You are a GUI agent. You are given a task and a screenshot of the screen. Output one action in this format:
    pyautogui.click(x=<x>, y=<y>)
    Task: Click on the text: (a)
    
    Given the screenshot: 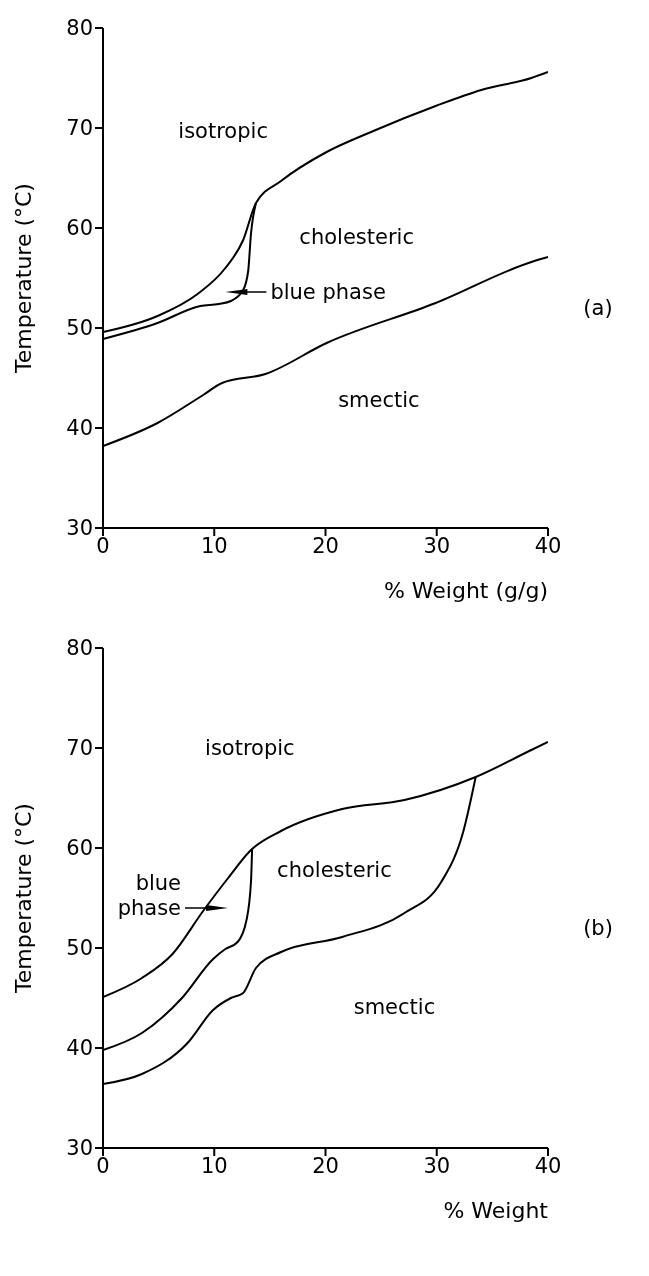 What is the action you would take?
    pyautogui.click(x=598, y=308)
    